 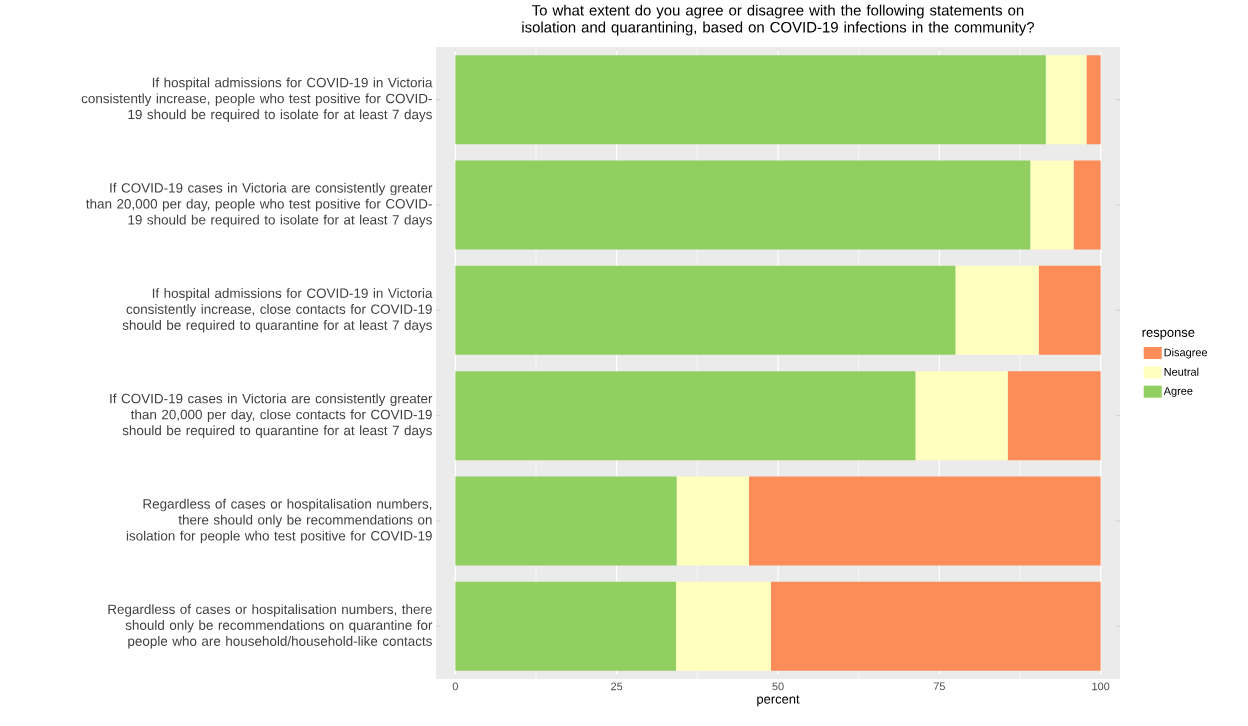 I want to click on y-tick-label: If hospital admissions for COVID-19 in Victoria consistently increase, people who test positive for COVID-19 should be required to isolate for at least 7 days, so click(x=257, y=99).